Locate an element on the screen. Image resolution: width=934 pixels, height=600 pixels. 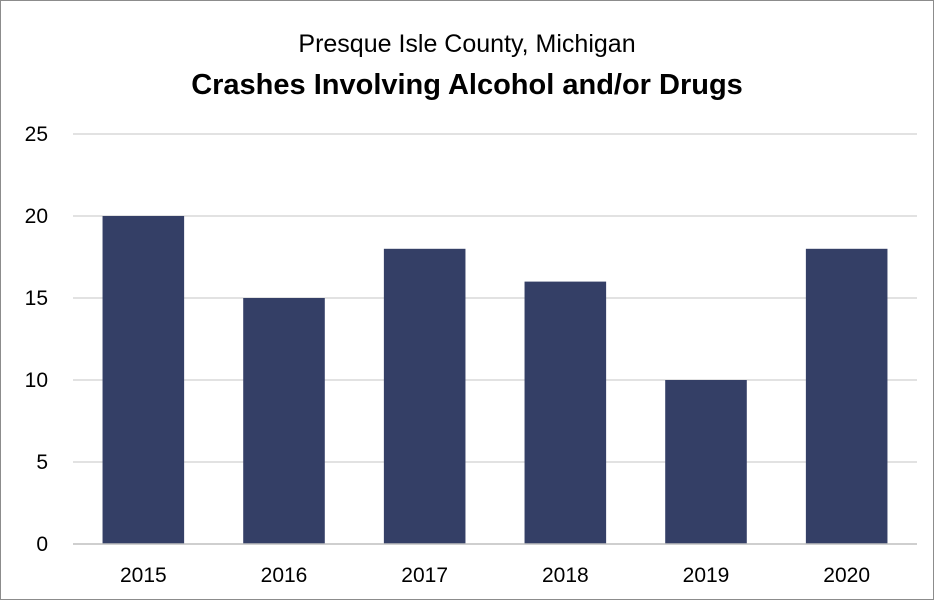
x-tick-label: 2015 is located at coordinates (143, 575).